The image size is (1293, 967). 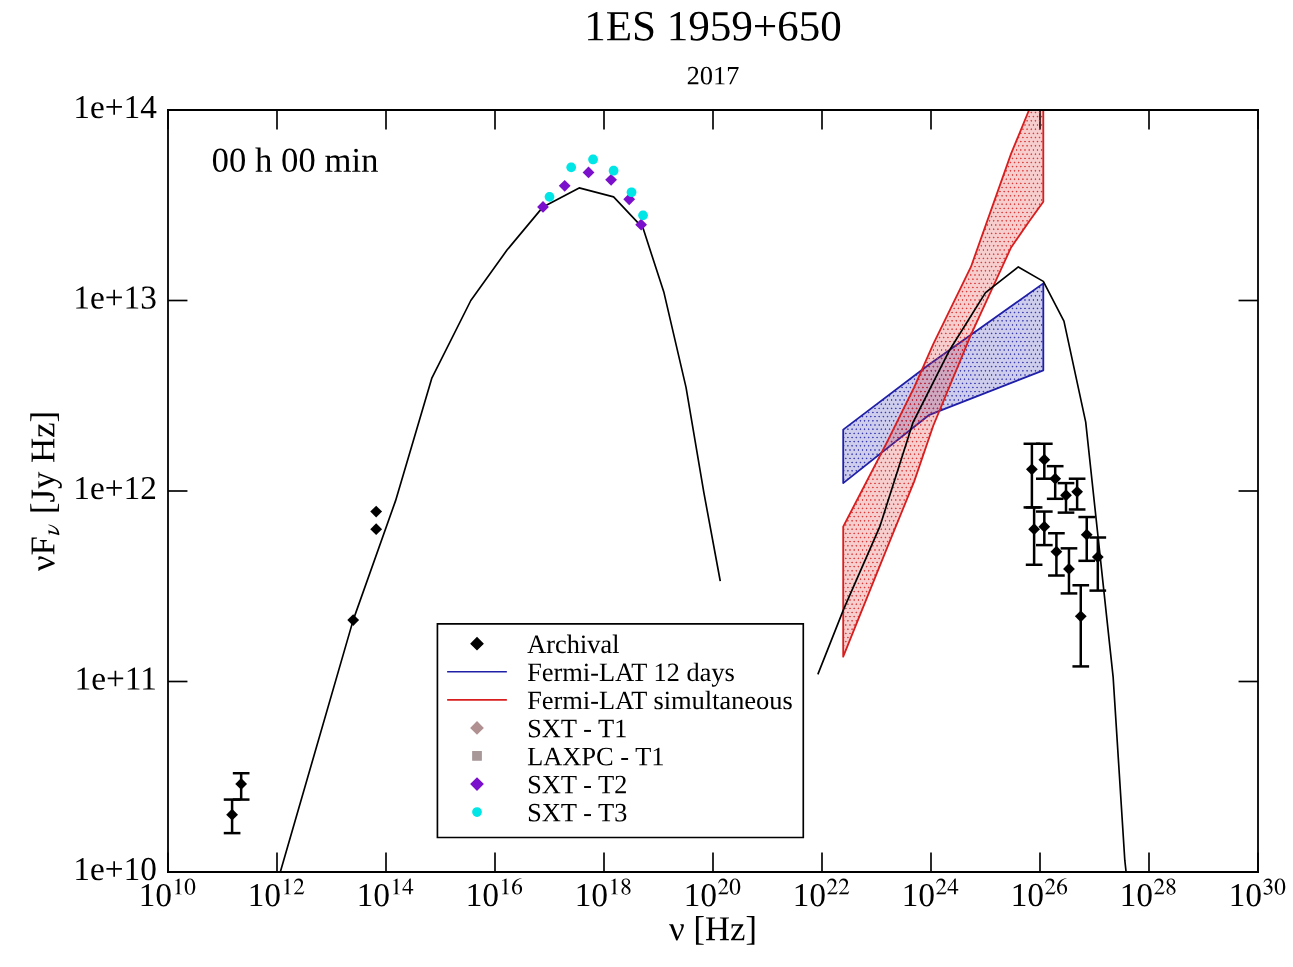 I want to click on y-axis-title: νF$_{ν}$ [Jy Hz], so click(x=46, y=492).